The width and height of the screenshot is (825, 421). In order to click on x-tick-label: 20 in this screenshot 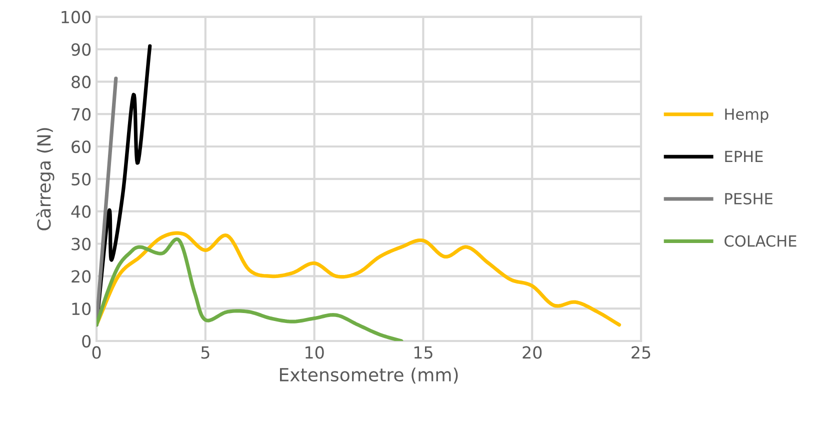, I will do `click(532, 352)`.